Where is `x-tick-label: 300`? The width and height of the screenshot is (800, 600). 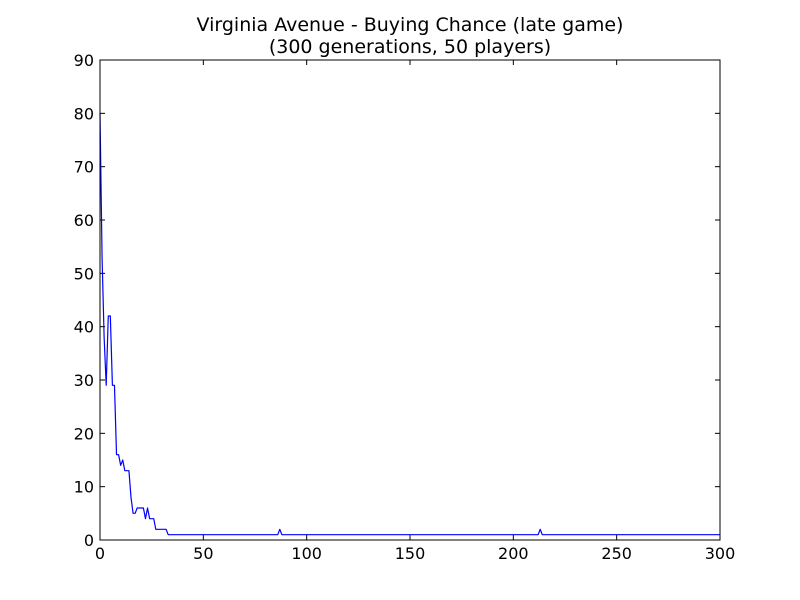
x-tick-label: 300 is located at coordinates (720, 553).